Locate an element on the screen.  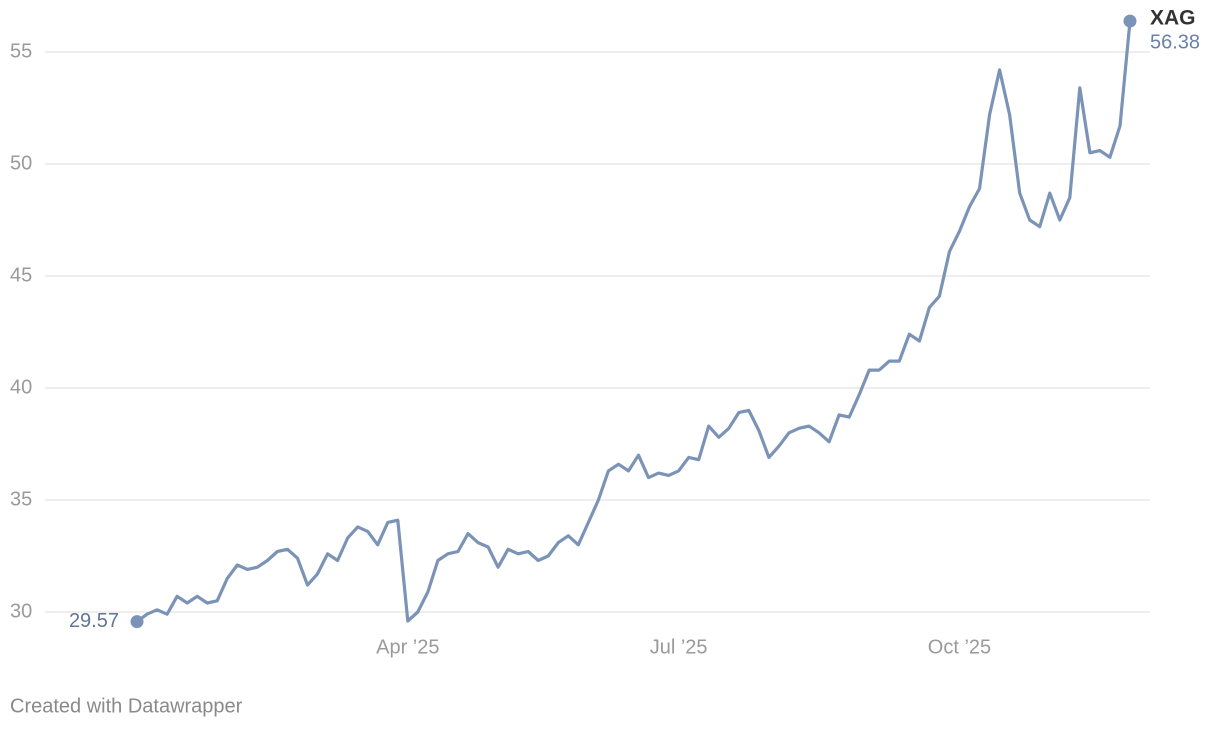
y-tick-label: 30 is located at coordinates (21, 611).